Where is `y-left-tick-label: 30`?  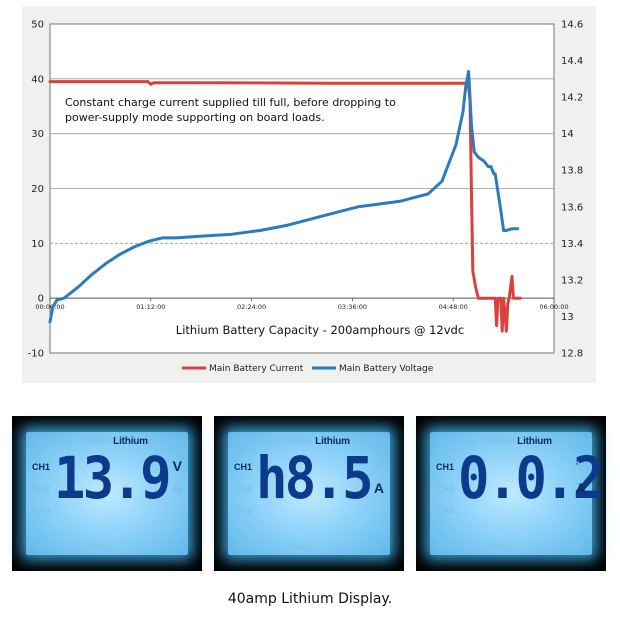
y-left-tick-label: 30 is located at coordinates (37, 134).